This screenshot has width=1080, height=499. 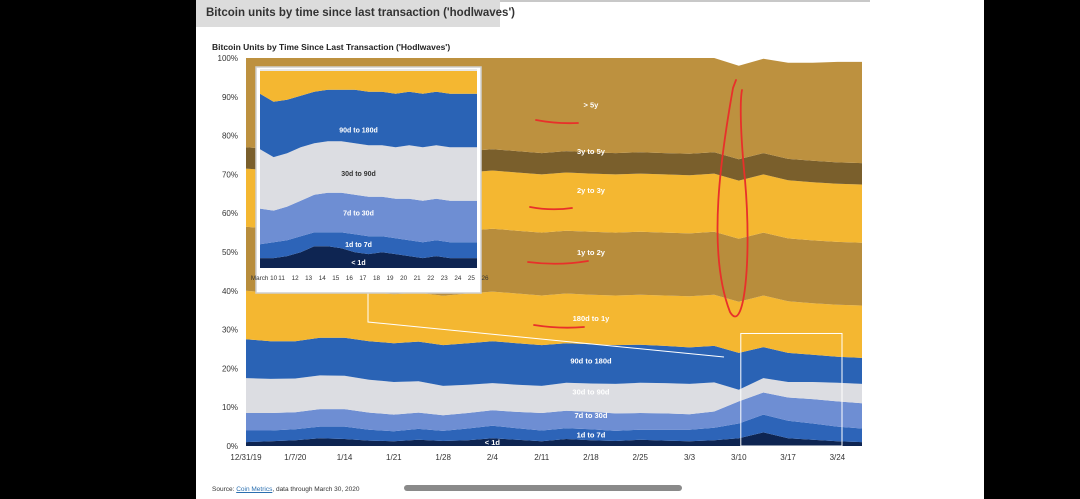 I want to click on series-label: 1y to 2y, so click(x=591, y=252).